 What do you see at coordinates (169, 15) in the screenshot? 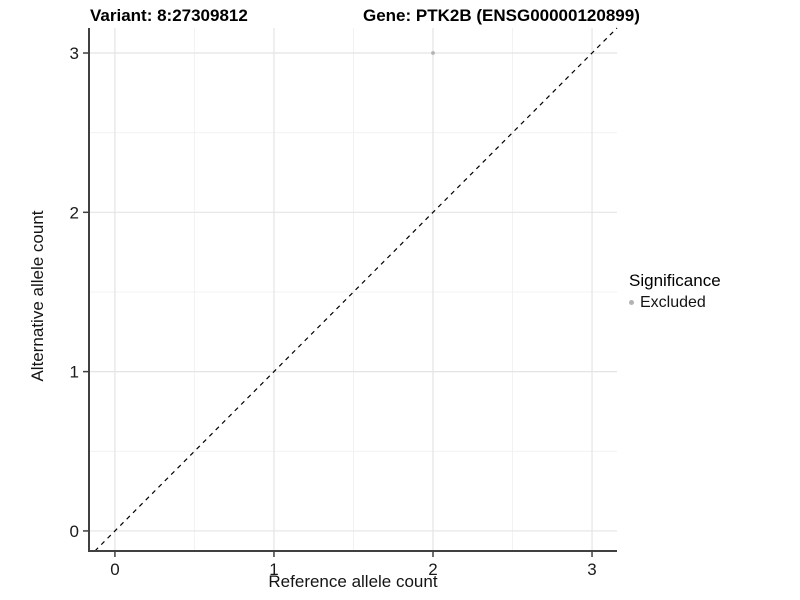
I see `plot-title-variant: Variant: 8:27309812` at bounding box center [169, 15].